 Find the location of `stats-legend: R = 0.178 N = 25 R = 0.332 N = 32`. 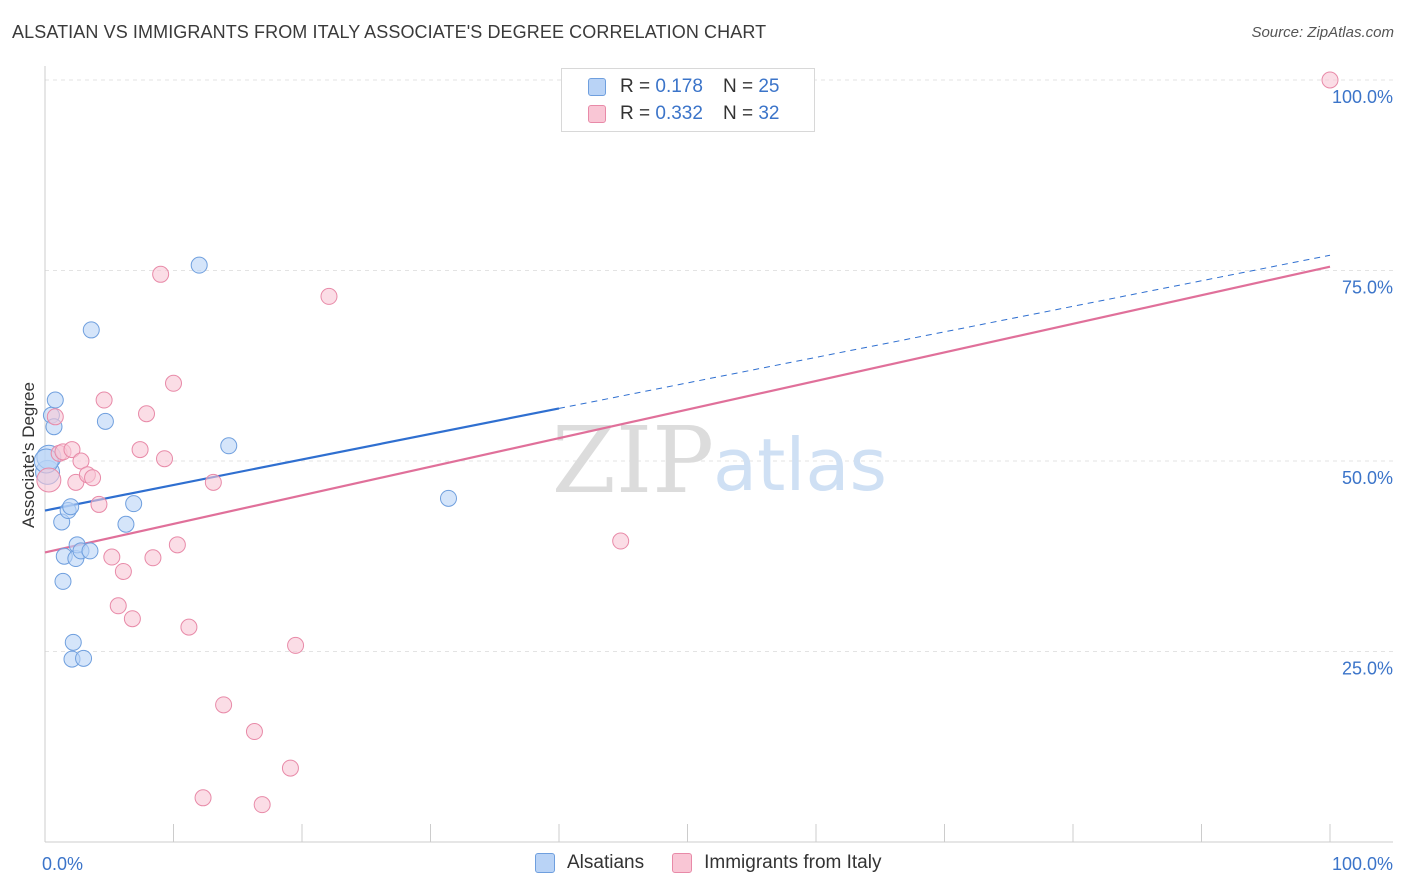

stats-legend: R = 0.178 N = 25 R = 0.332 N = 32 is located at coordinates (688, 100).